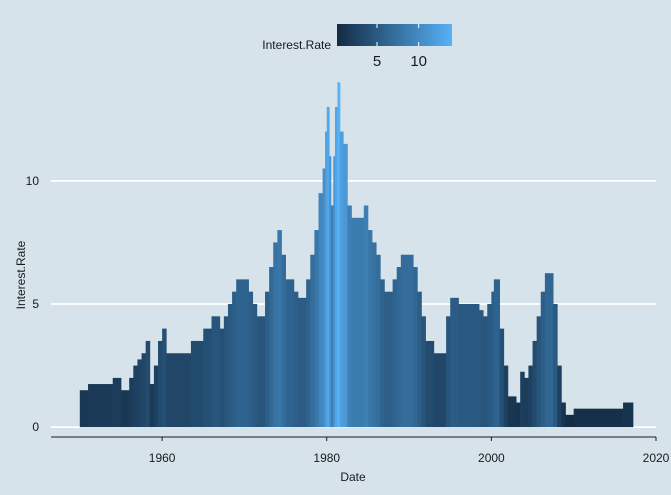 Image resolution: width=671 pixels, height=495 pixels. Describe the element at coordinates (394, 35) in the screenshot. I see `legend-colorbar` at that location.